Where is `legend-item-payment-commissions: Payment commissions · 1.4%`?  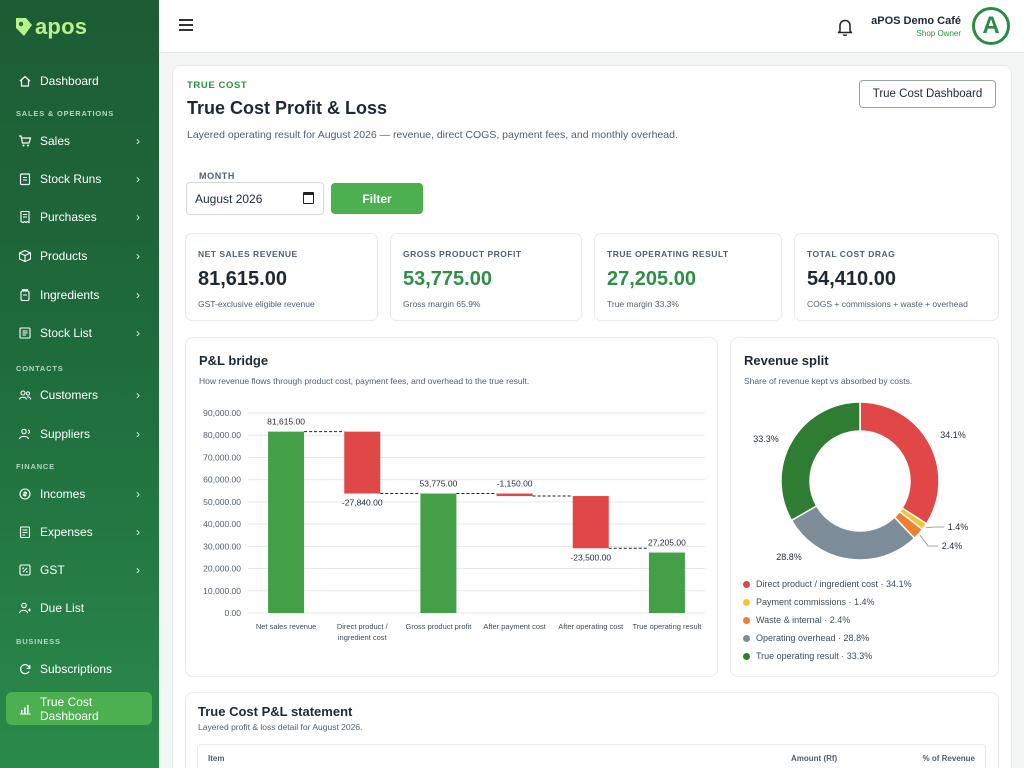
legend-item-payment-commissions: Payment commissions · 1.4% is located at coordinates (809, 602).